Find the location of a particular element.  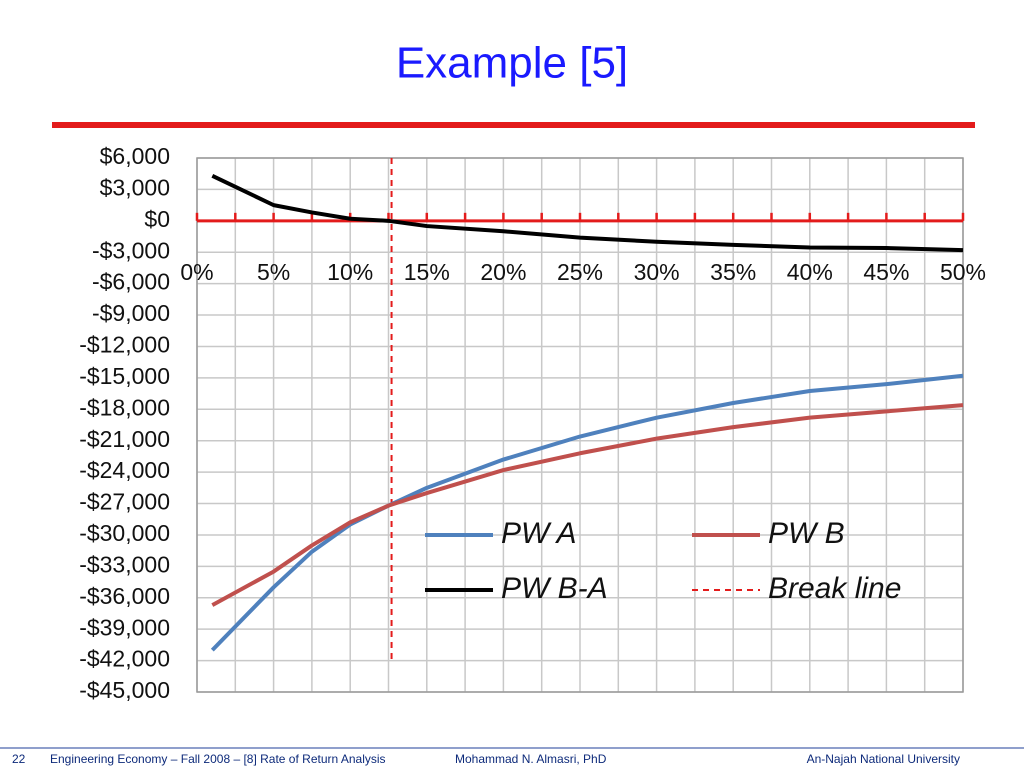

y-tick-label: -$3,000 is located at coordinates (131, 250).